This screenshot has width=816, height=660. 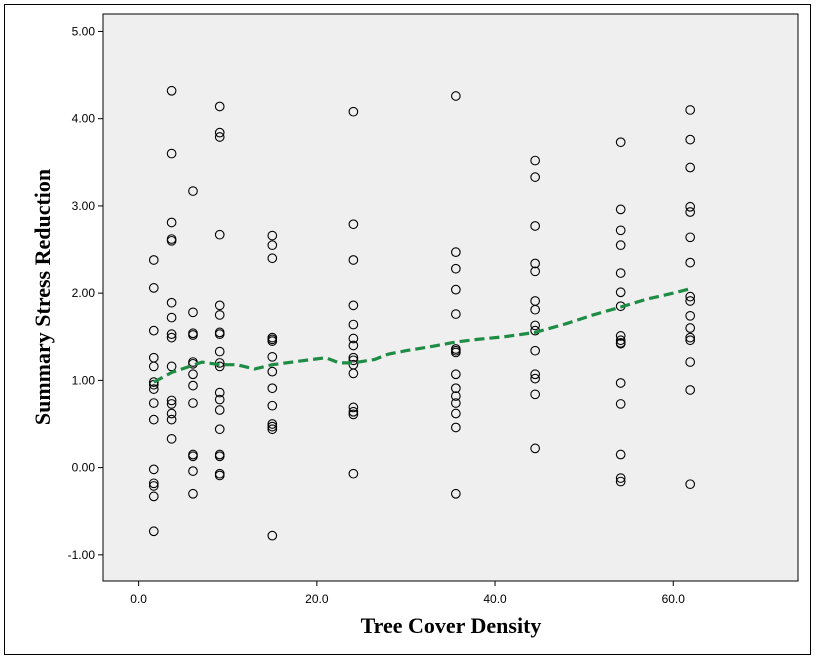 I want to click on y-tick-label: 3.00, so click(x=84, y=206).